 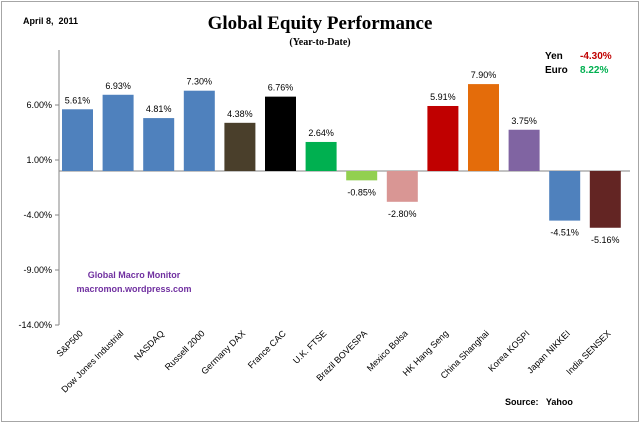 What do you see at coordinates (554, 56) in the screenshot?
I see `currency-yen-label: Yen` at bounding box center [554, 56].